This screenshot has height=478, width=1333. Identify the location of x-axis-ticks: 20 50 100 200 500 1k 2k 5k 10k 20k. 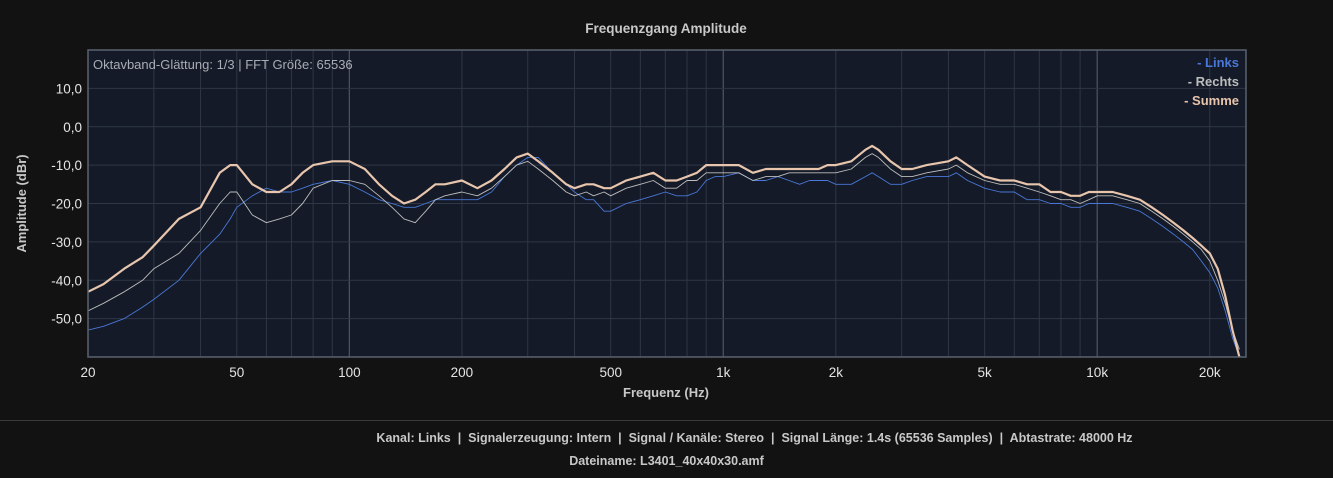
(650, 372).